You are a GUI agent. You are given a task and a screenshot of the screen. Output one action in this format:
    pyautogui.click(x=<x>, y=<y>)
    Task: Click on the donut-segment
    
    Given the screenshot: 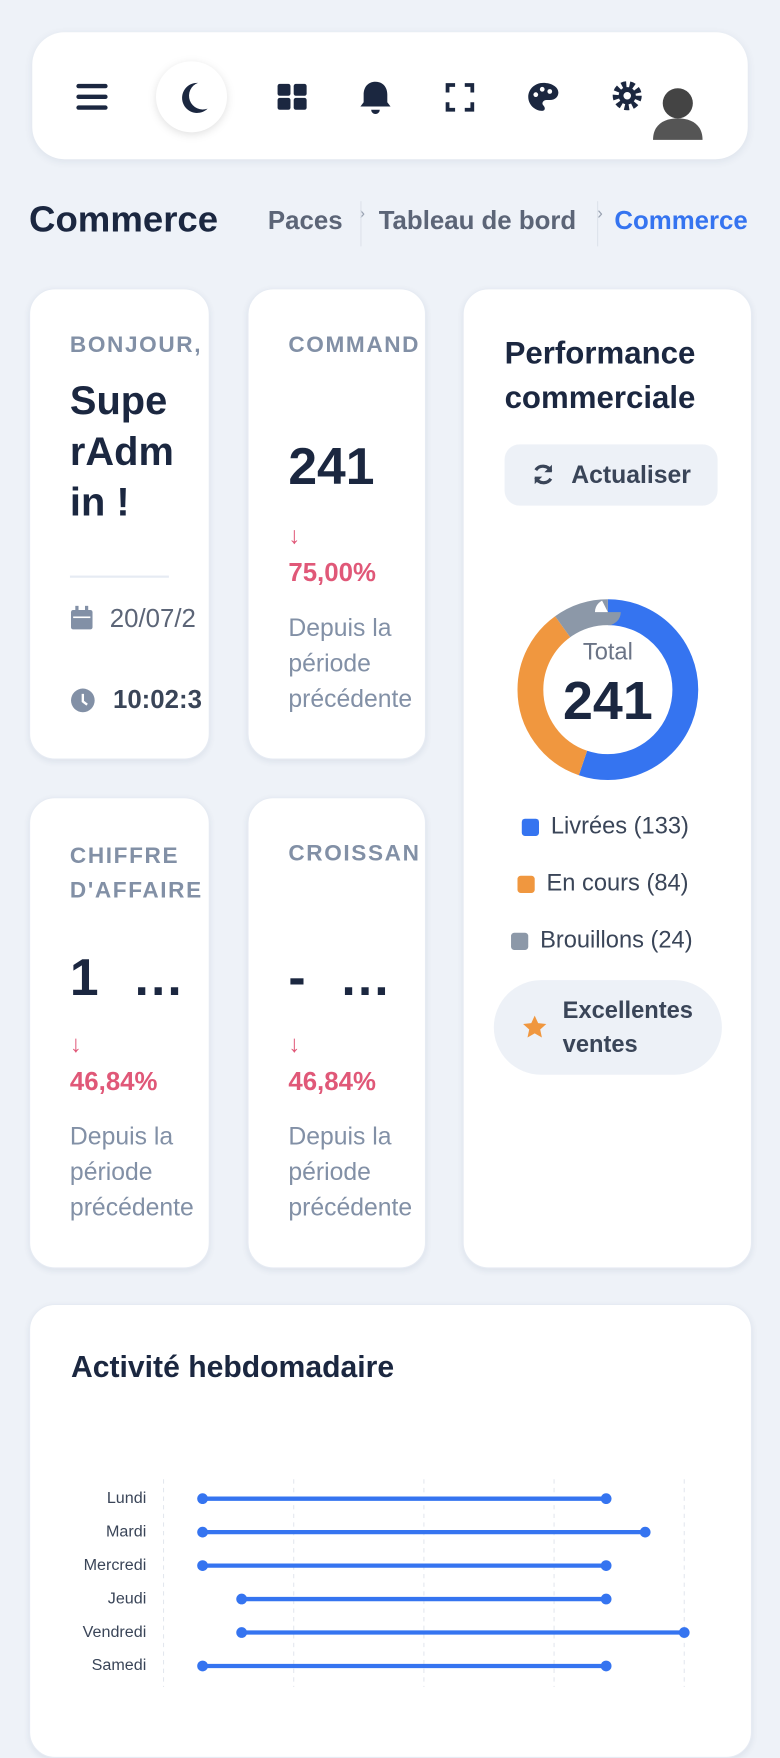 What is the action you would take?
    pyautogui.click(x=608, y=689)
    